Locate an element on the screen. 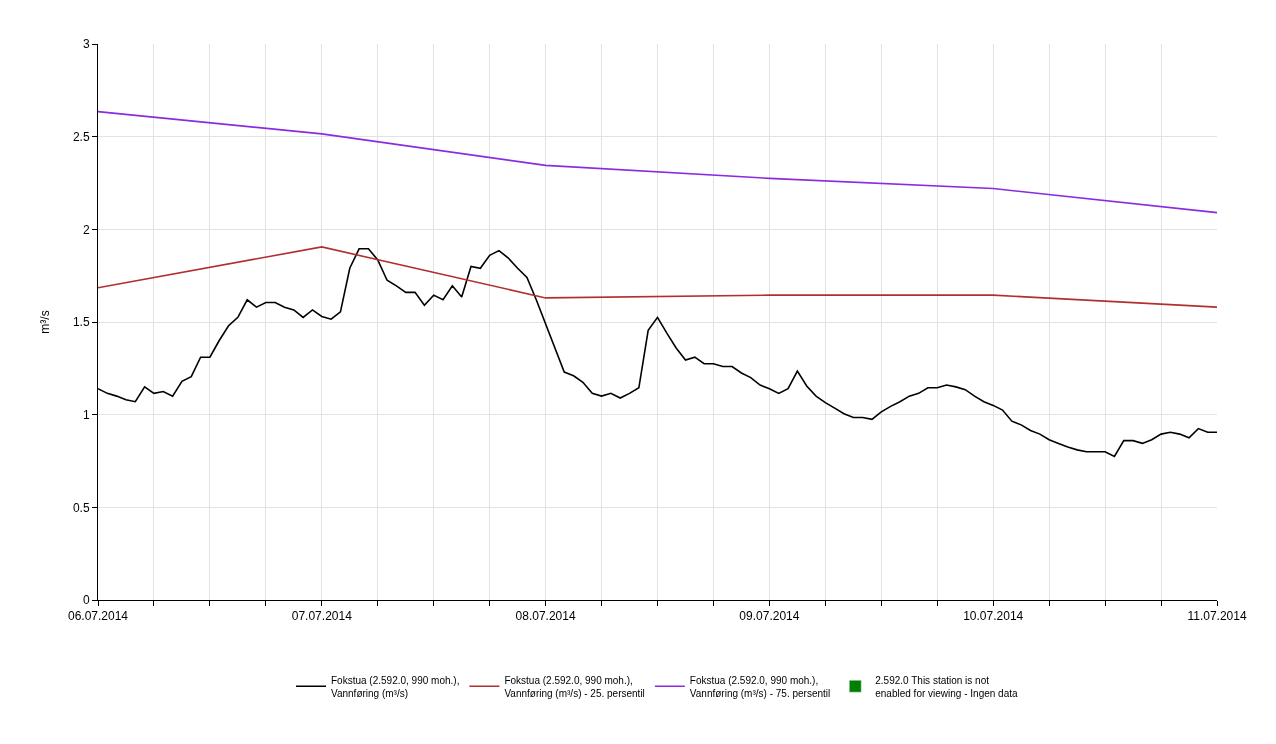  y-tick-label: 1 is located at coordinates (86, 414).